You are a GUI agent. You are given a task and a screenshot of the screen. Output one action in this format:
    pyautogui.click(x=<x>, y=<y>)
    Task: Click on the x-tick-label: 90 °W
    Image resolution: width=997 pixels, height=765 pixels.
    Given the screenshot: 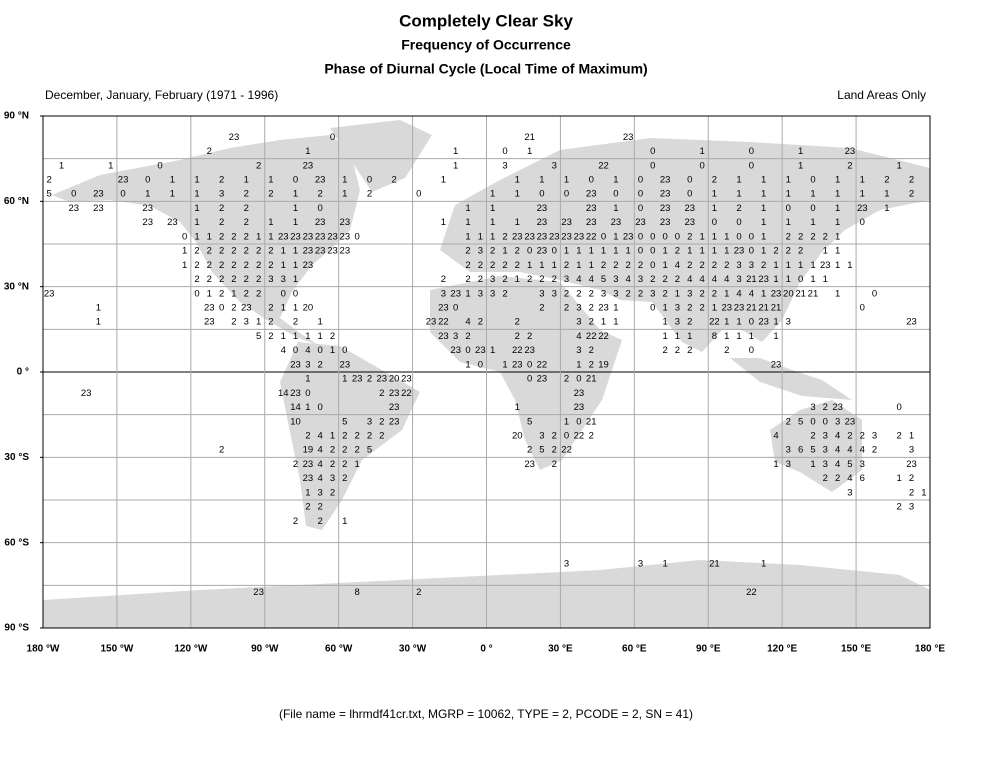 What is the action you would take?
    pyautogui.click(x=265, y=649)
    